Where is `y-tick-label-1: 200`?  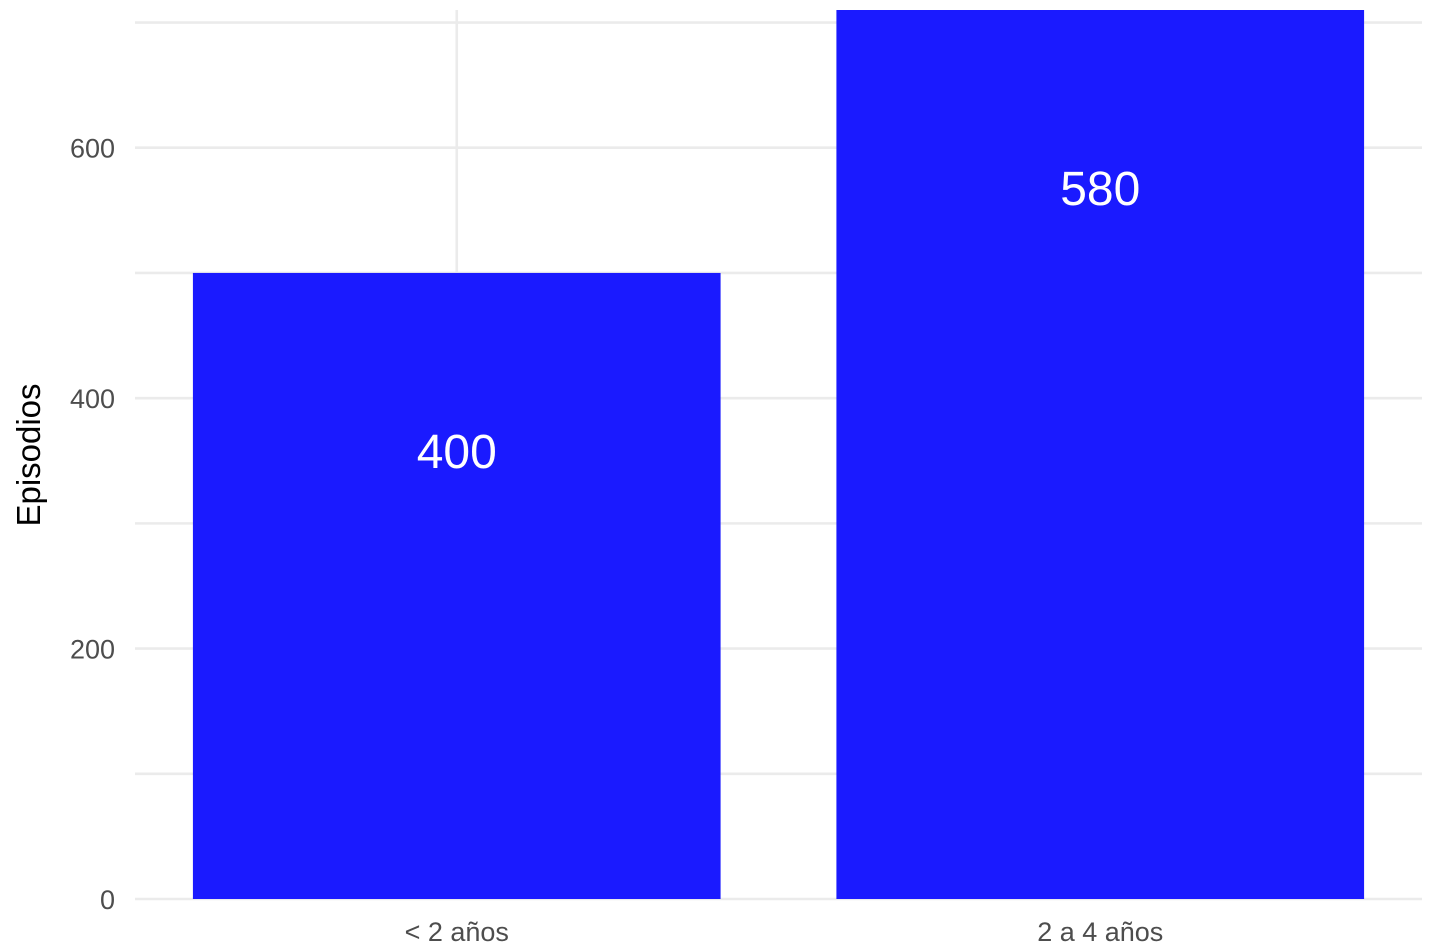
y-tick-label-1: 200 is located at coordinates (92, 650).